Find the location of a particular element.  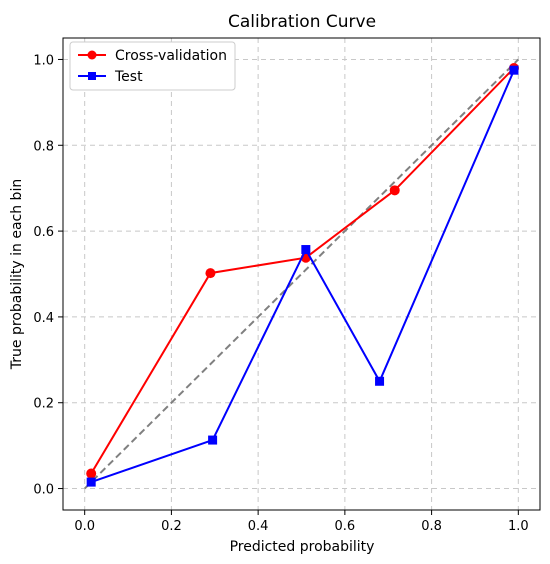

legend-marker-cross-validation is located at coordinates (92, 55).